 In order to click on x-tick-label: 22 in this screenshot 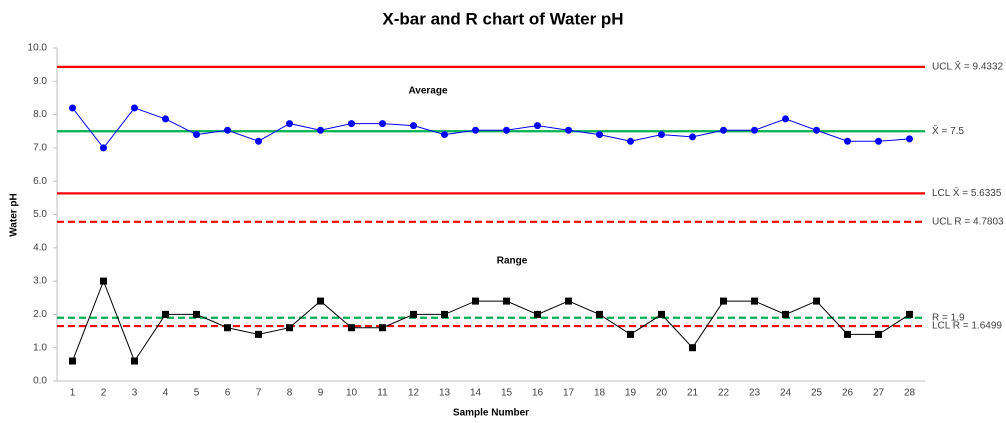, I will do `click(724, 393)`.